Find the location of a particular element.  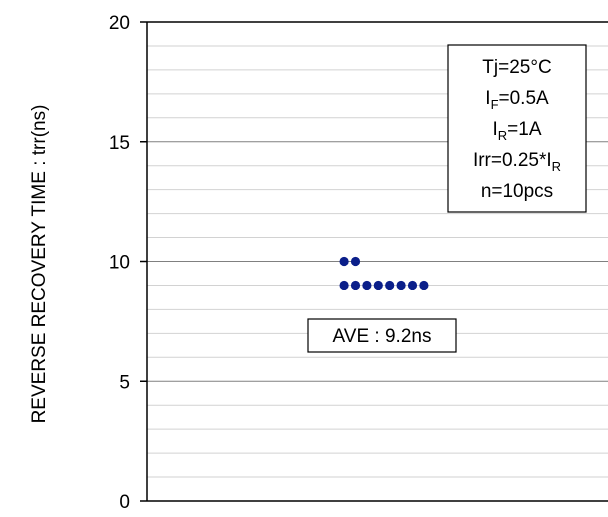

condition-line: n=10pcs is located at coordinates (517, 191).